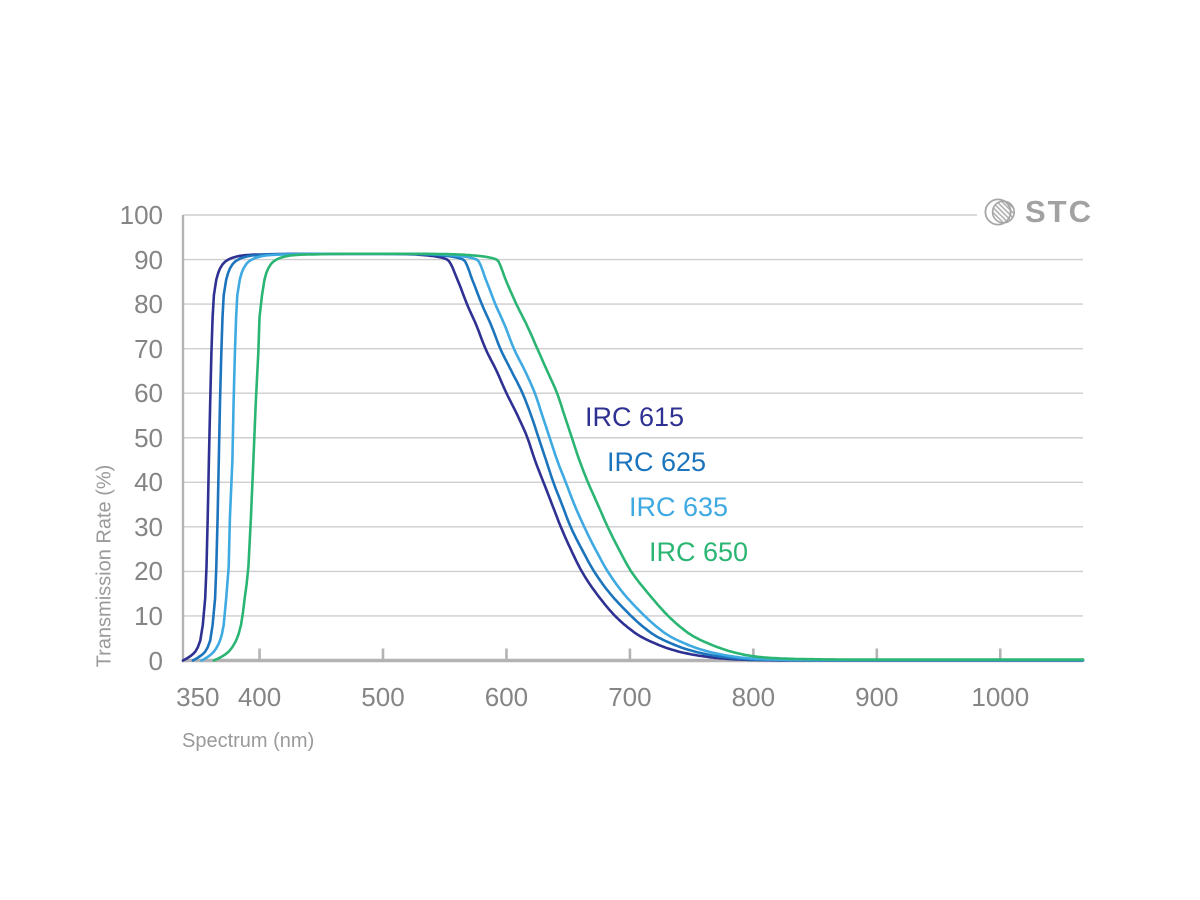  Describe the element at coordinates (753, 697) in the screenshot. I see `x-tick-label-800: 800` at that location.